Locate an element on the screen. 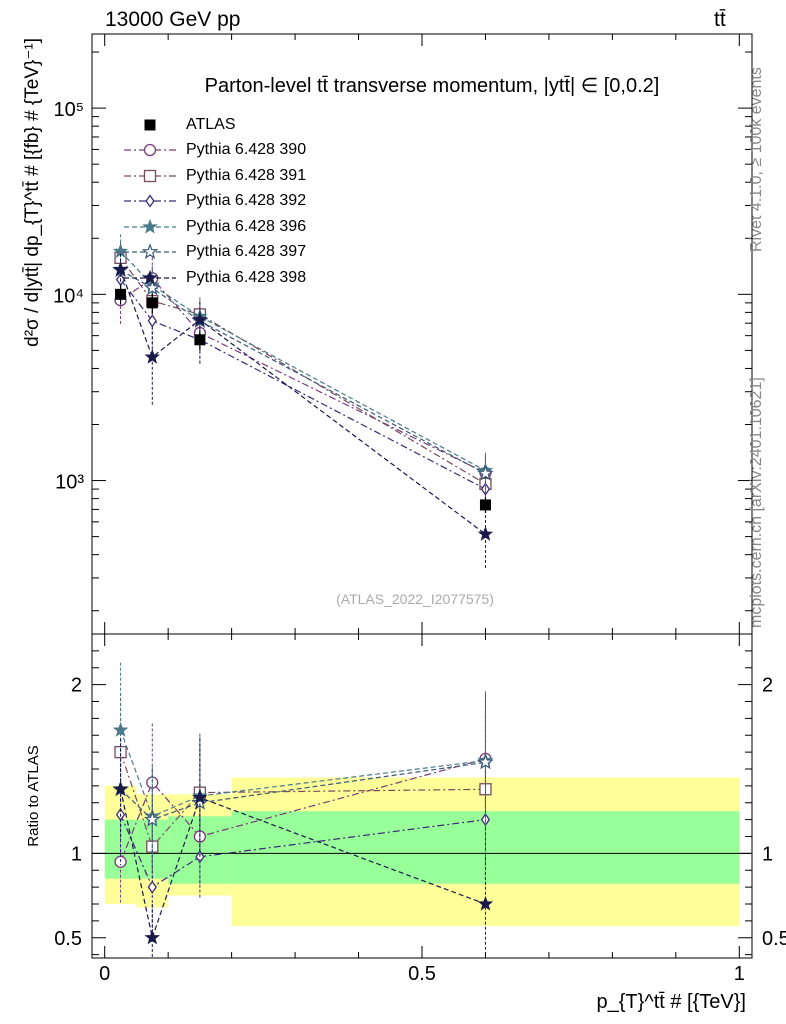  y-ratio-tick-label-2: 2 is located at coordinates (76, 686).